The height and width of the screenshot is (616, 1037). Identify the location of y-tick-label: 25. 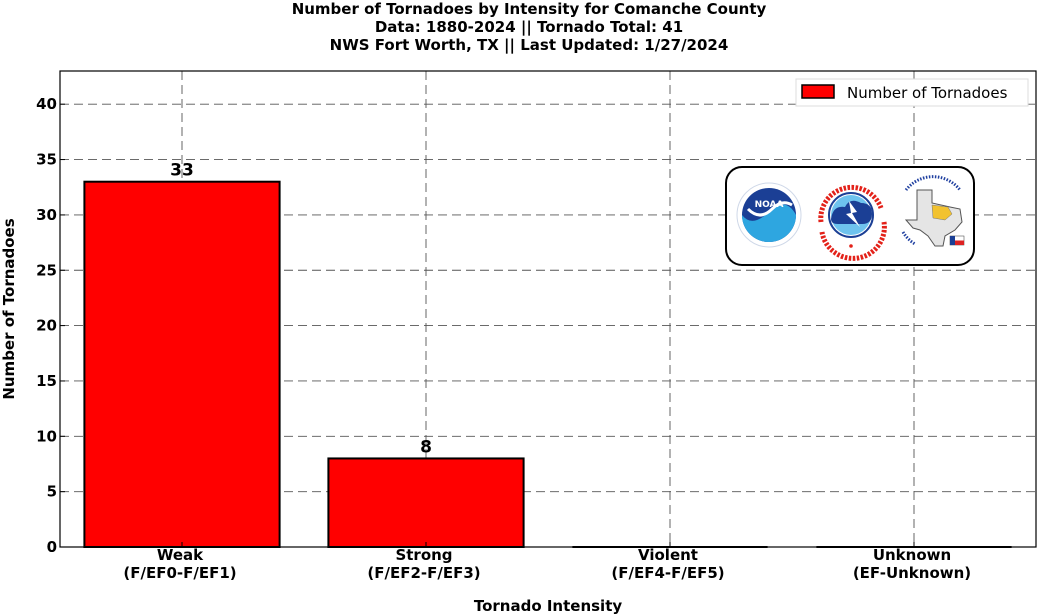
(46, 270).